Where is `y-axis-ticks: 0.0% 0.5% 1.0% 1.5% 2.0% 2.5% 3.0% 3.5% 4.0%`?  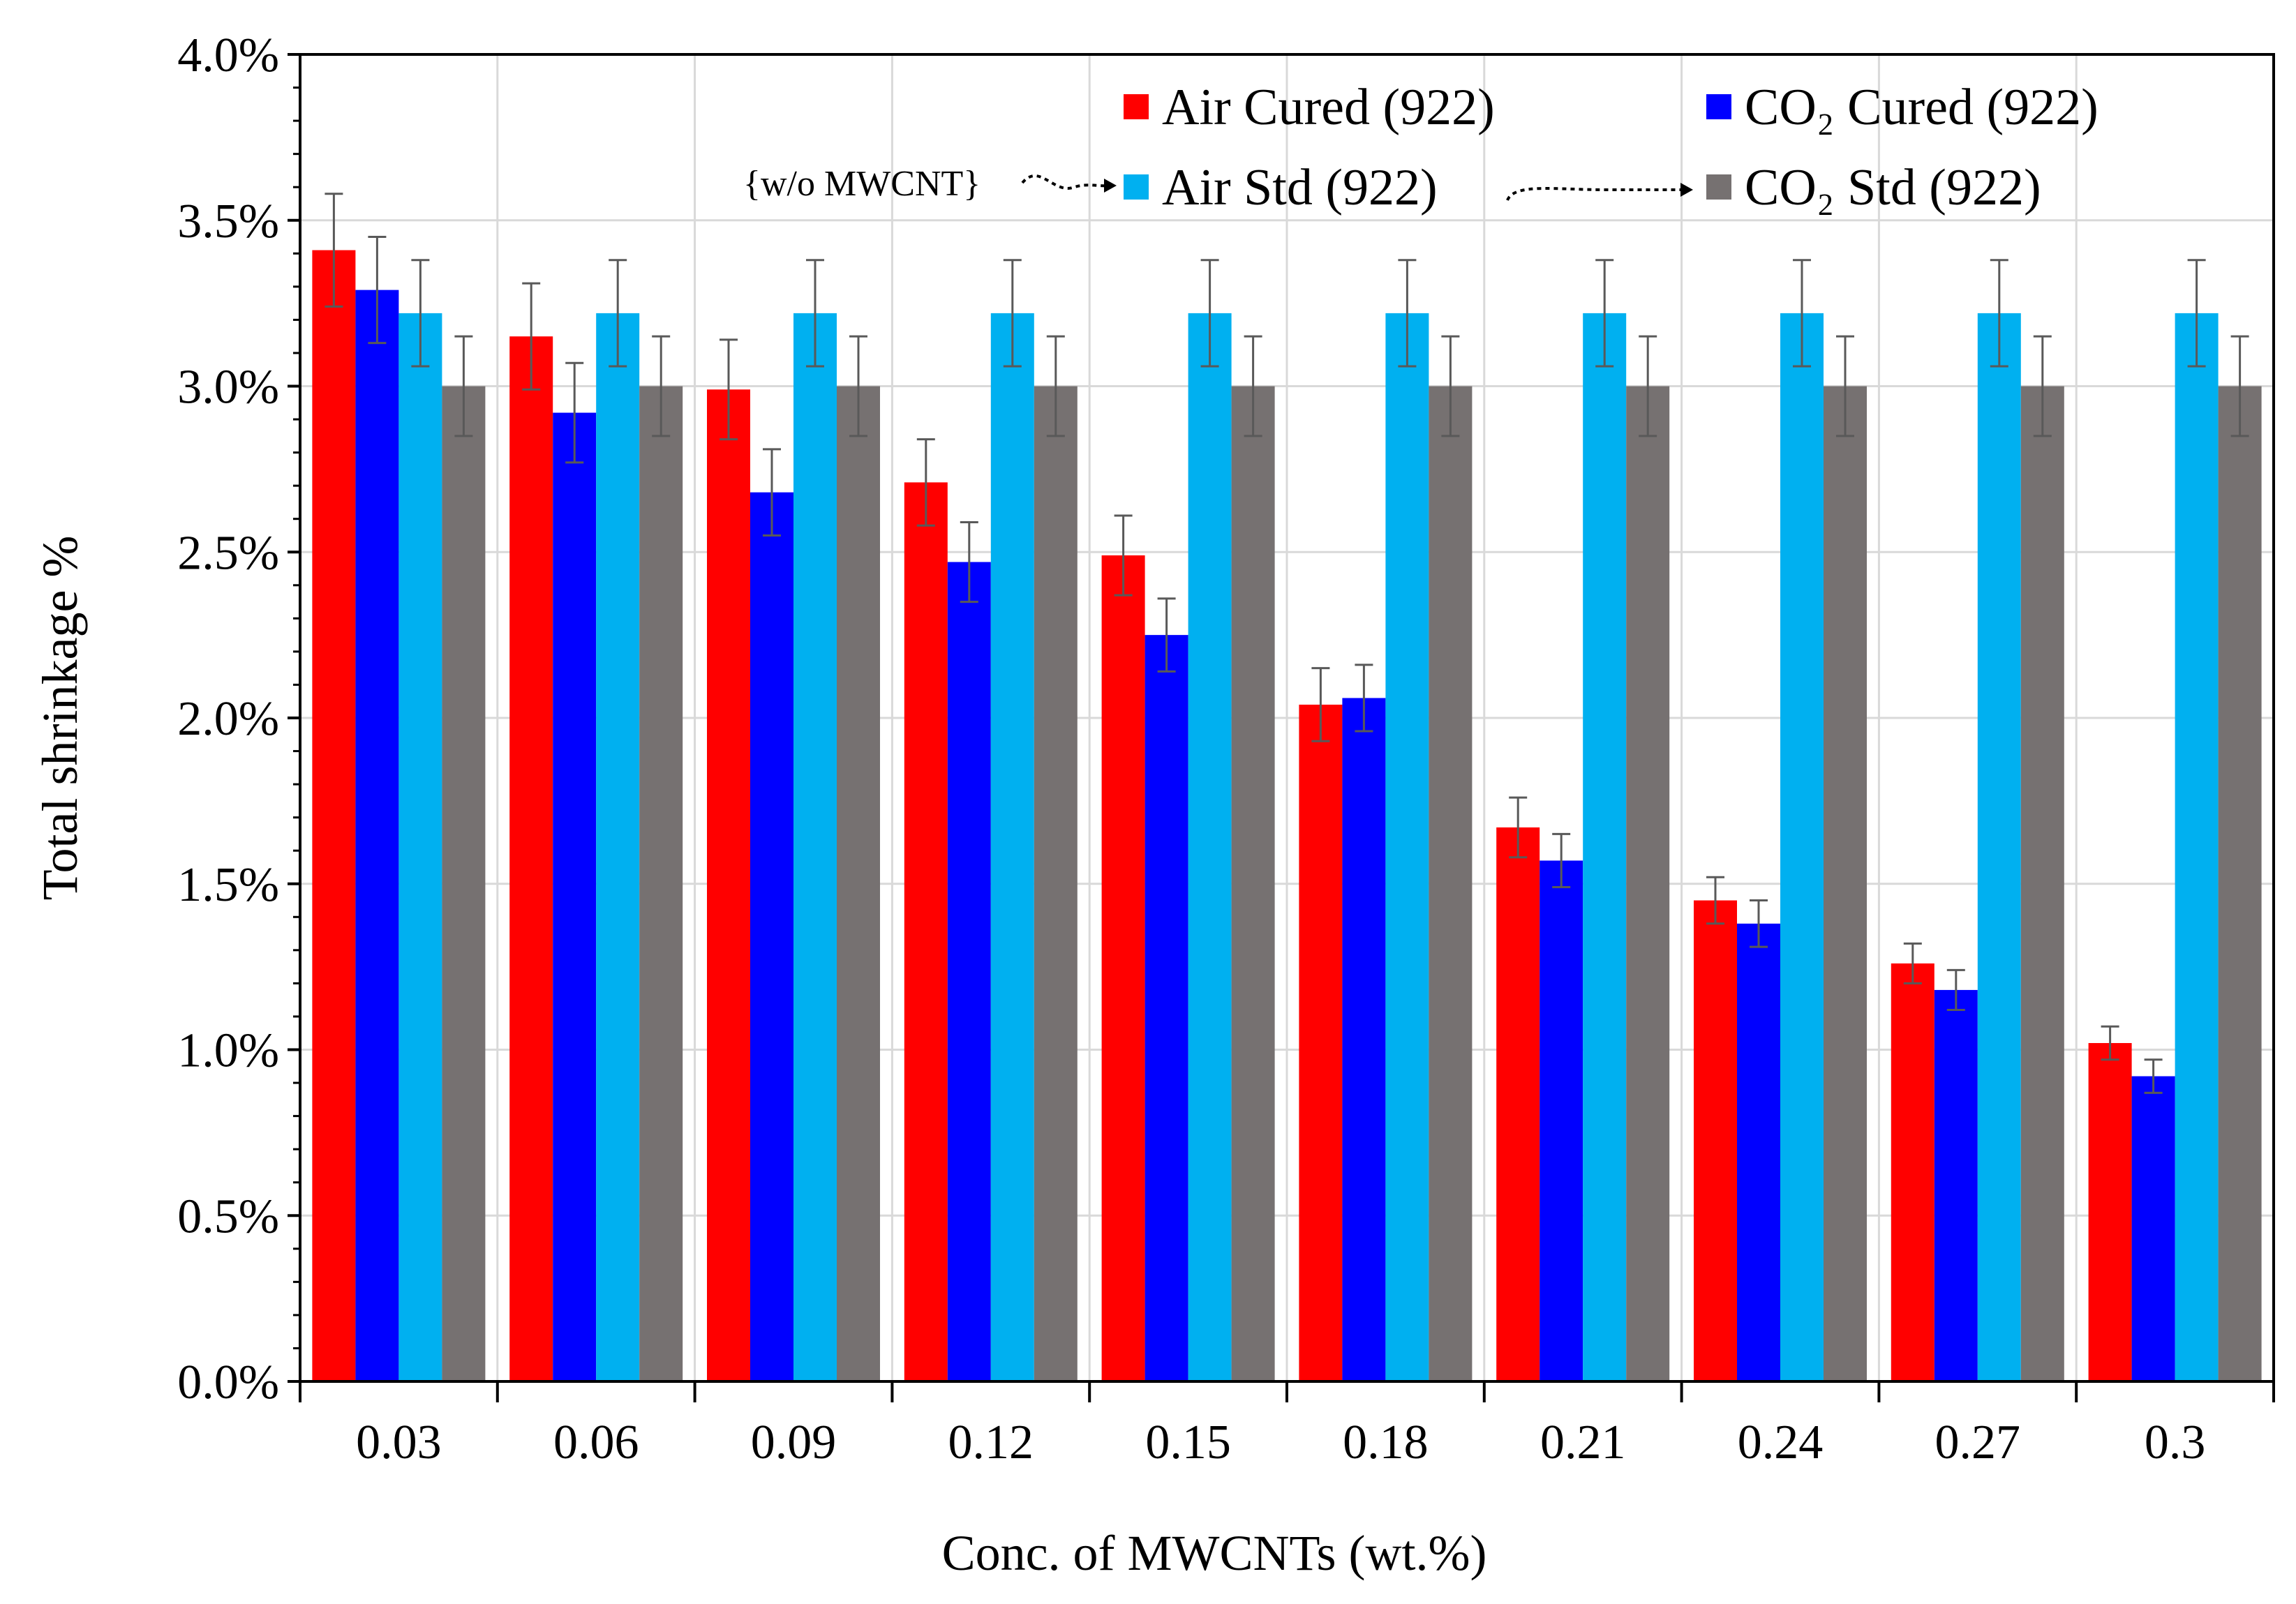
y-axis-ticks: 0.0% 0.5% 1.0% 1.5% 2.0% 2.5% 3.0% 3.5% 4.0% is located at coordinates (238, 719).